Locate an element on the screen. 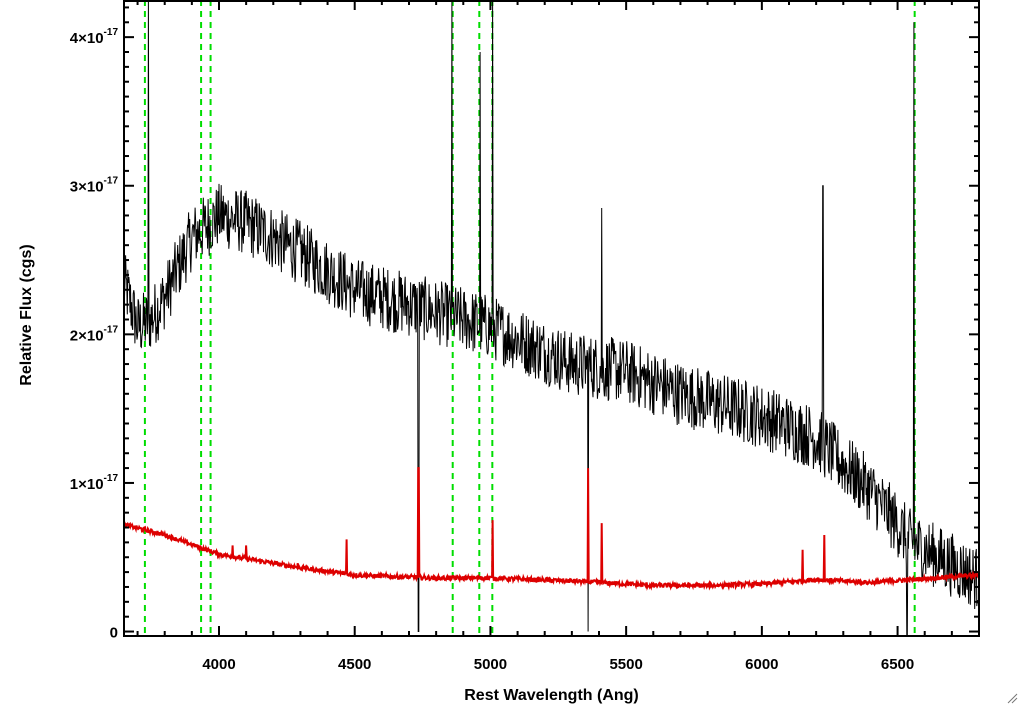 The width and height of the screenshot is (1020, 706). y-tick-labels: 0 1×10⁻¹⁷ 2×10⁻¹⁷ 3×10⁻¹⁷ 4×10⁻¹⁷ is located at coordinates (94, 334).